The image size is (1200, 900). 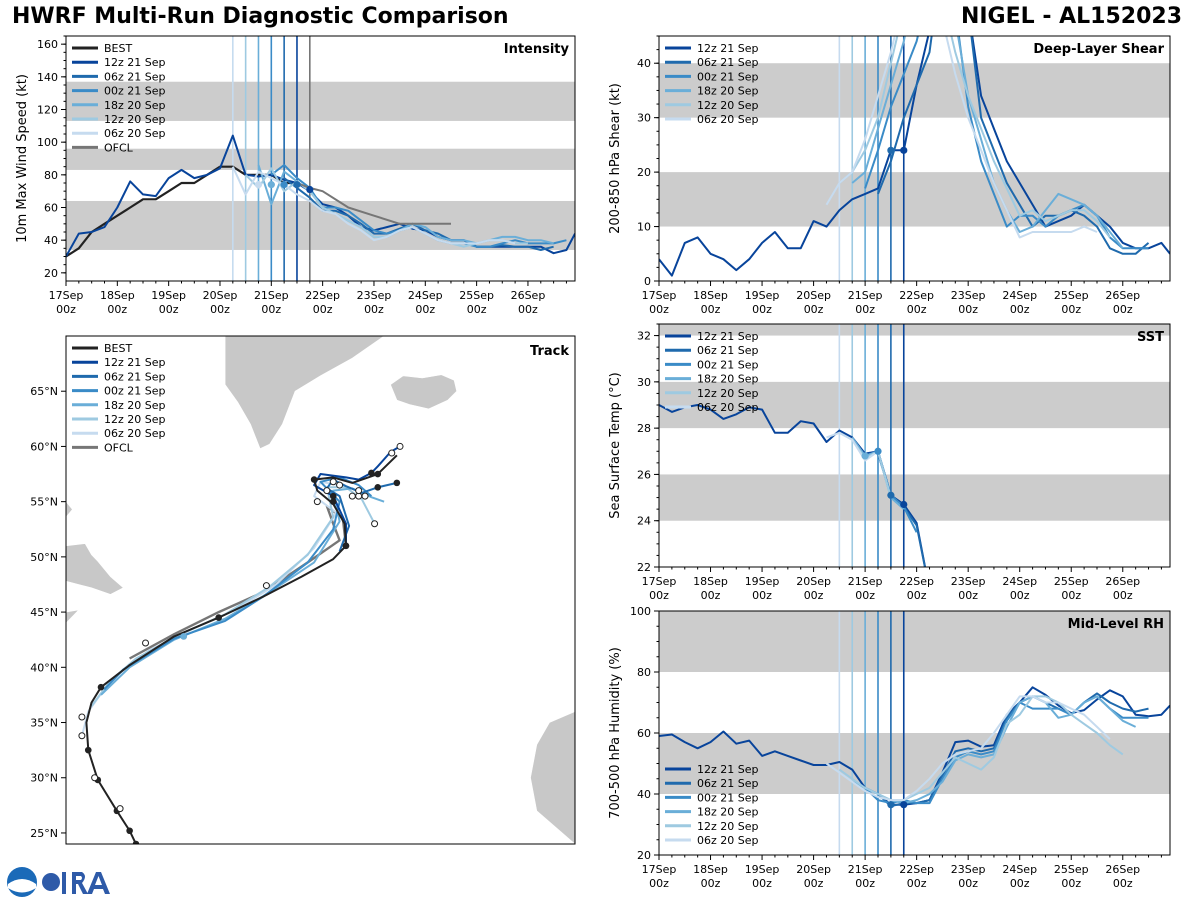 What do you see at coordinates (44, 833) in the screenshot?
I see `lat-tick-label: 25°N` at bounding box center [44, 833].